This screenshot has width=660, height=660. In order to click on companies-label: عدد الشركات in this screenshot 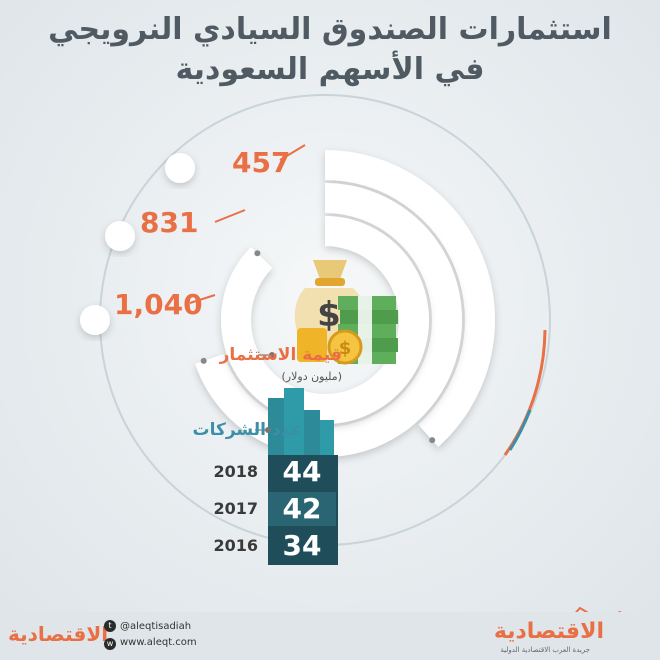, I will do `click(247, 430)`.